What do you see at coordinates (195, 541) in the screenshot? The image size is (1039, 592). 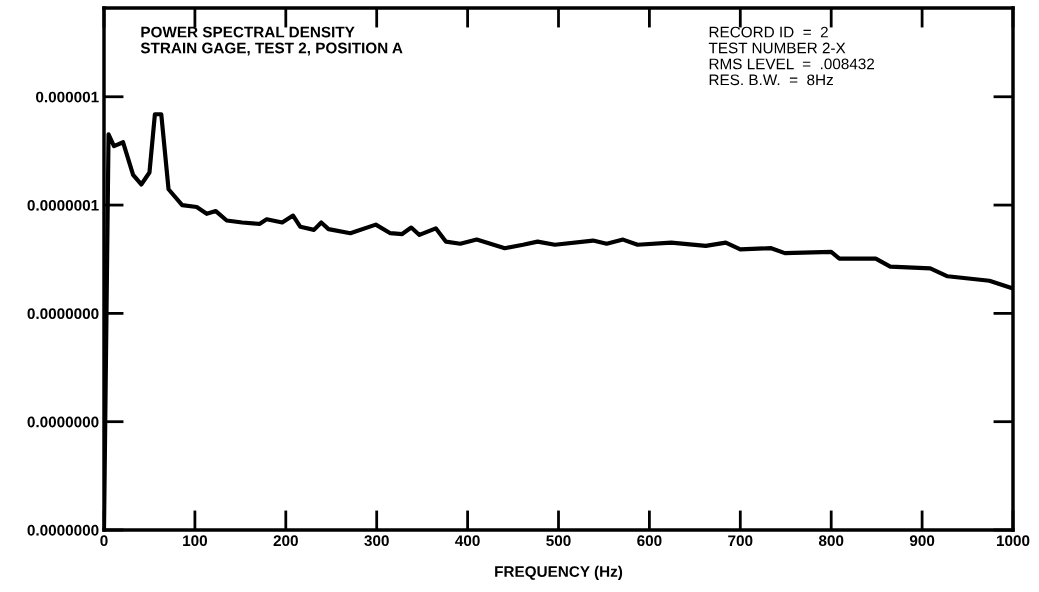 I see `x-tick-label: 100` at bounding box center [195, 541].